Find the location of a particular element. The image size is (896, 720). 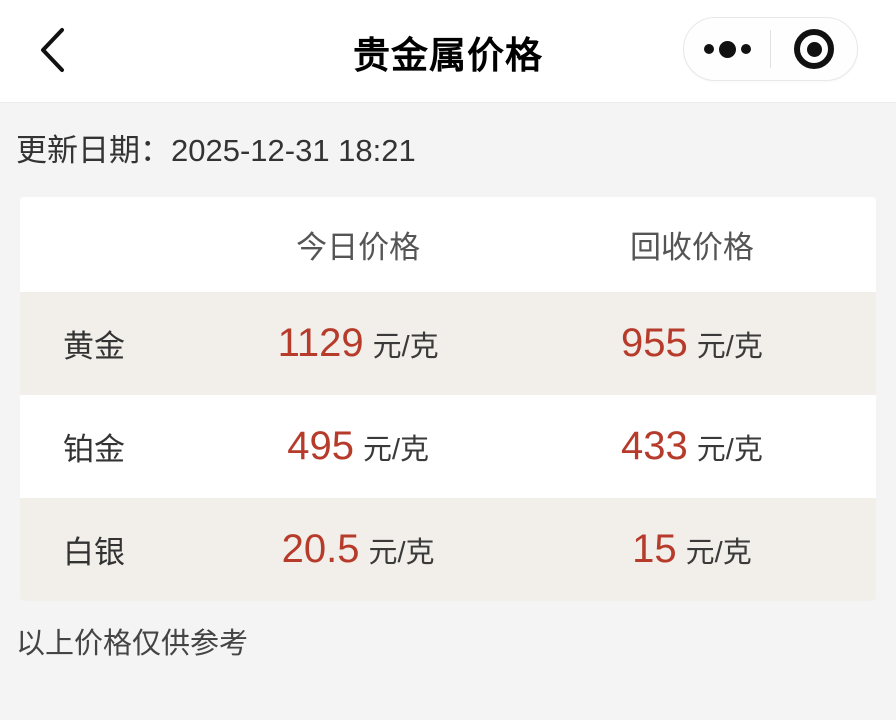

table-row-platinum: 铂金 495 元/克 433 元/克 is located at coordinates (448, 446).